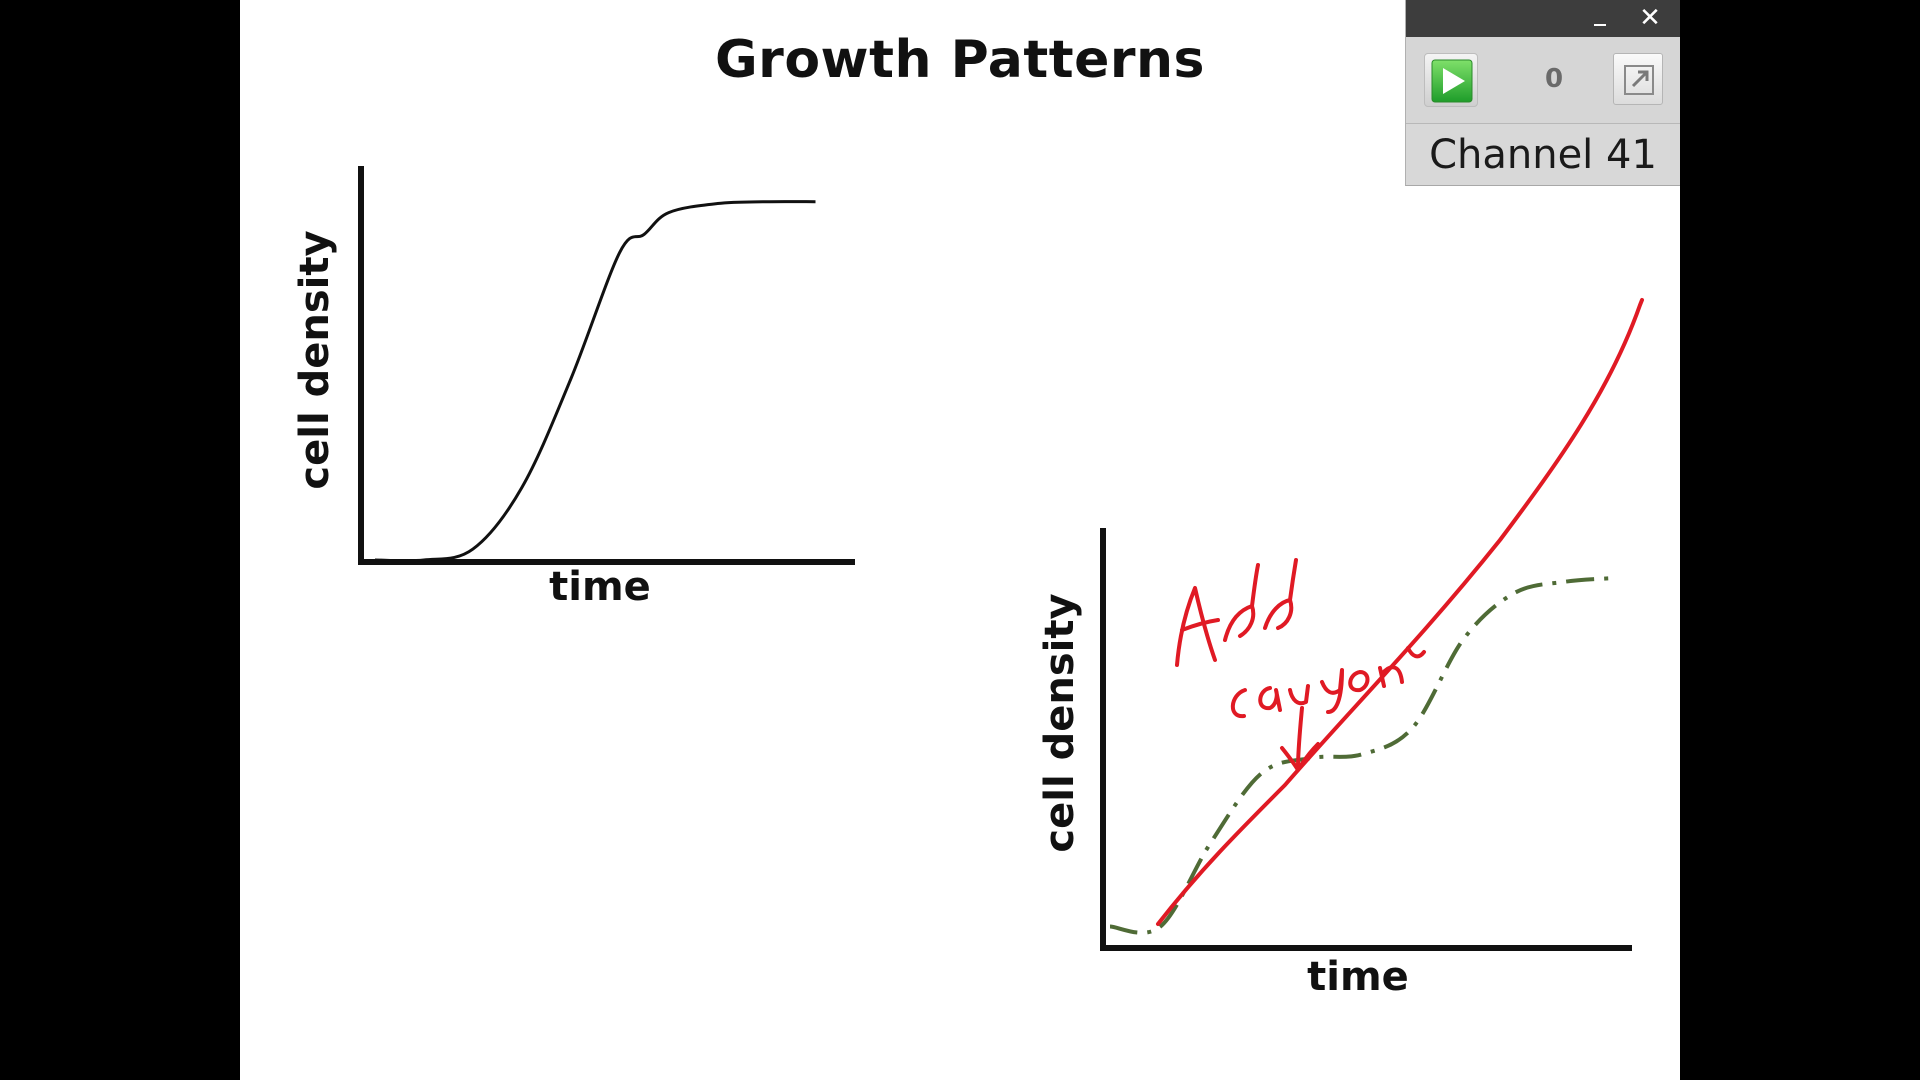 The image size is (1920, 1080). Describe the element at coordinates (960, 60) in the screenshot. I see `slide-title: Growth Patterns` at that location.